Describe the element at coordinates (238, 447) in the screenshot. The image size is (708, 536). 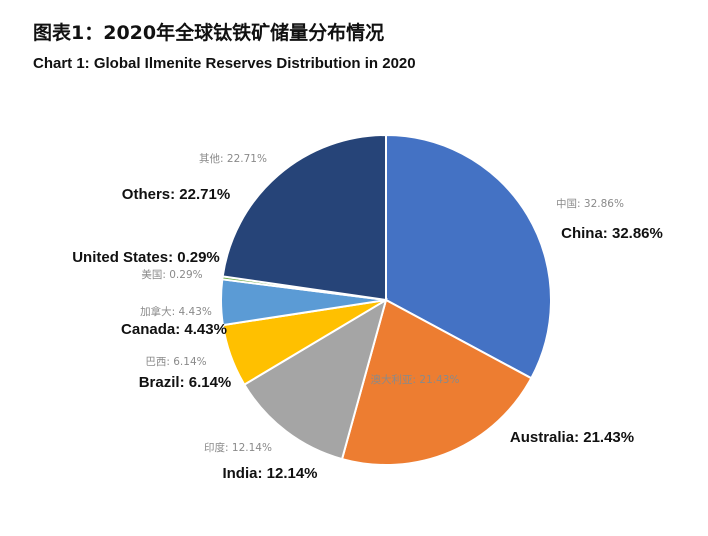
I see `data-label-cn-india: 印度: 12.14%` at that location.